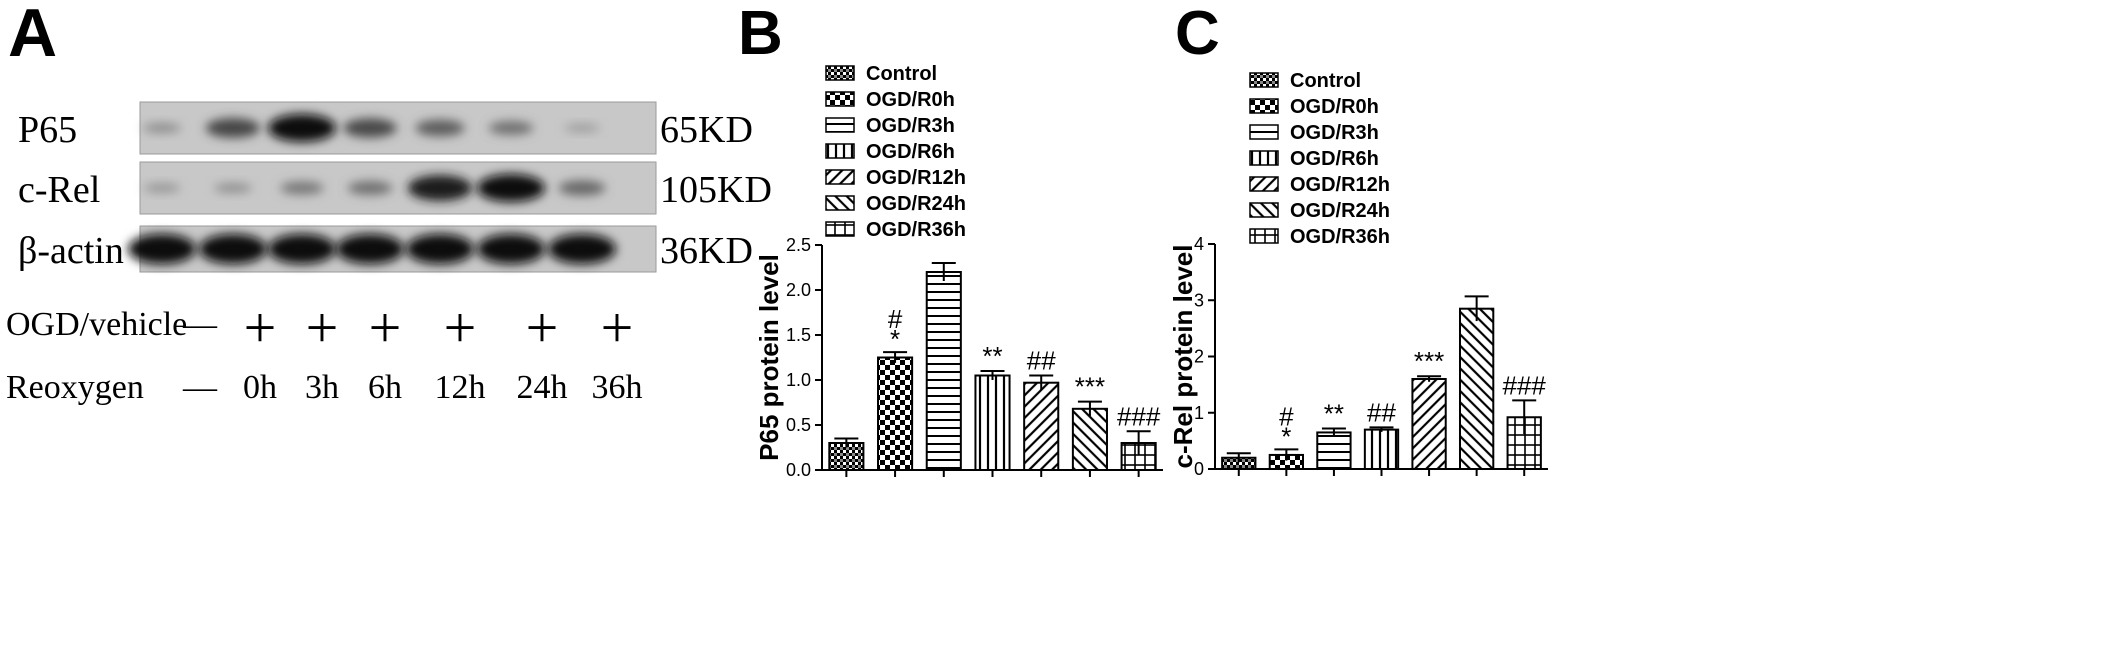 This screenshot has width=2111, height=653. Describe the element at coordinates (96, 324) in the screenshot. I see `condition-label: OGD/vehicle` at that location.